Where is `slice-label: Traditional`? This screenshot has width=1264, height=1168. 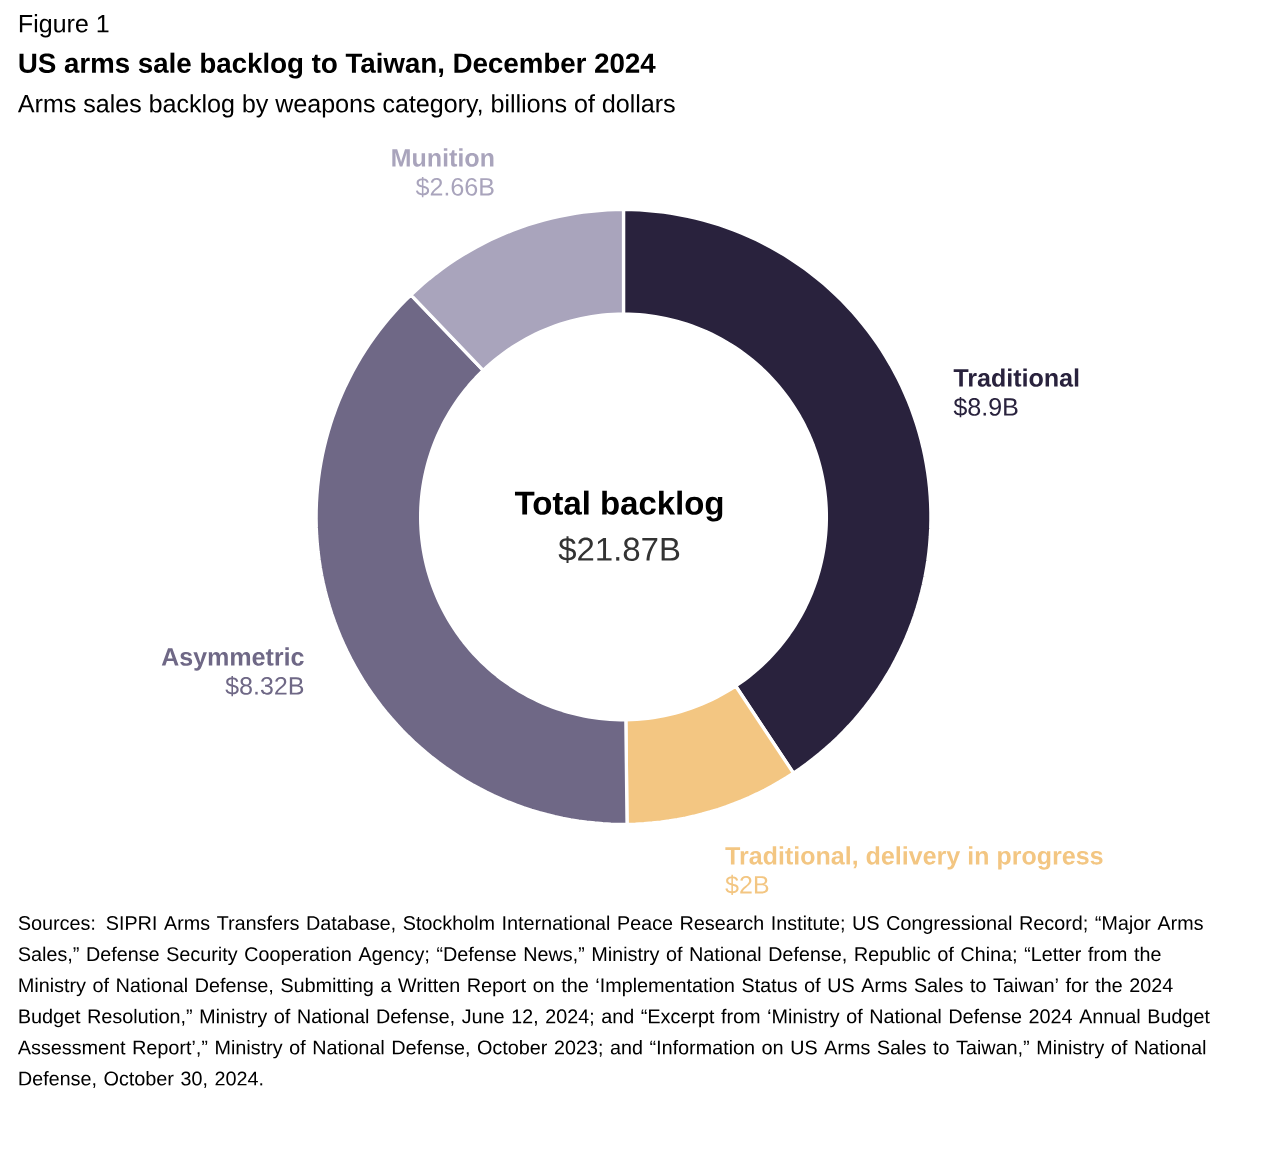
slice-label: Traditional is located at coordinates (1016, 377).